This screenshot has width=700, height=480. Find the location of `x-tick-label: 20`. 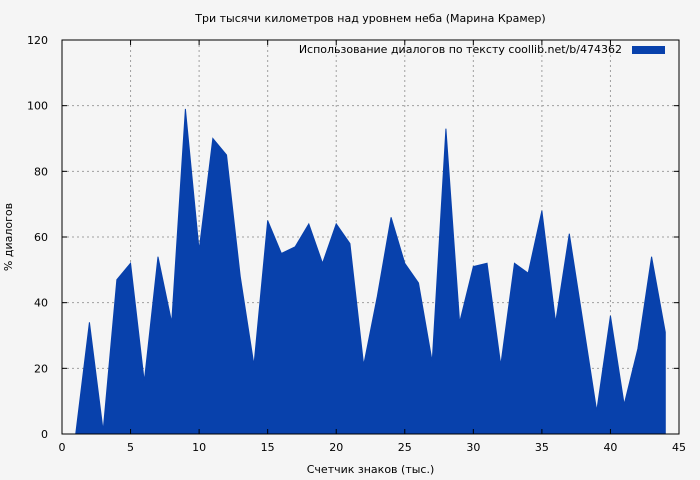

x-tick-label: 20 is located at coordinates (336, 447).